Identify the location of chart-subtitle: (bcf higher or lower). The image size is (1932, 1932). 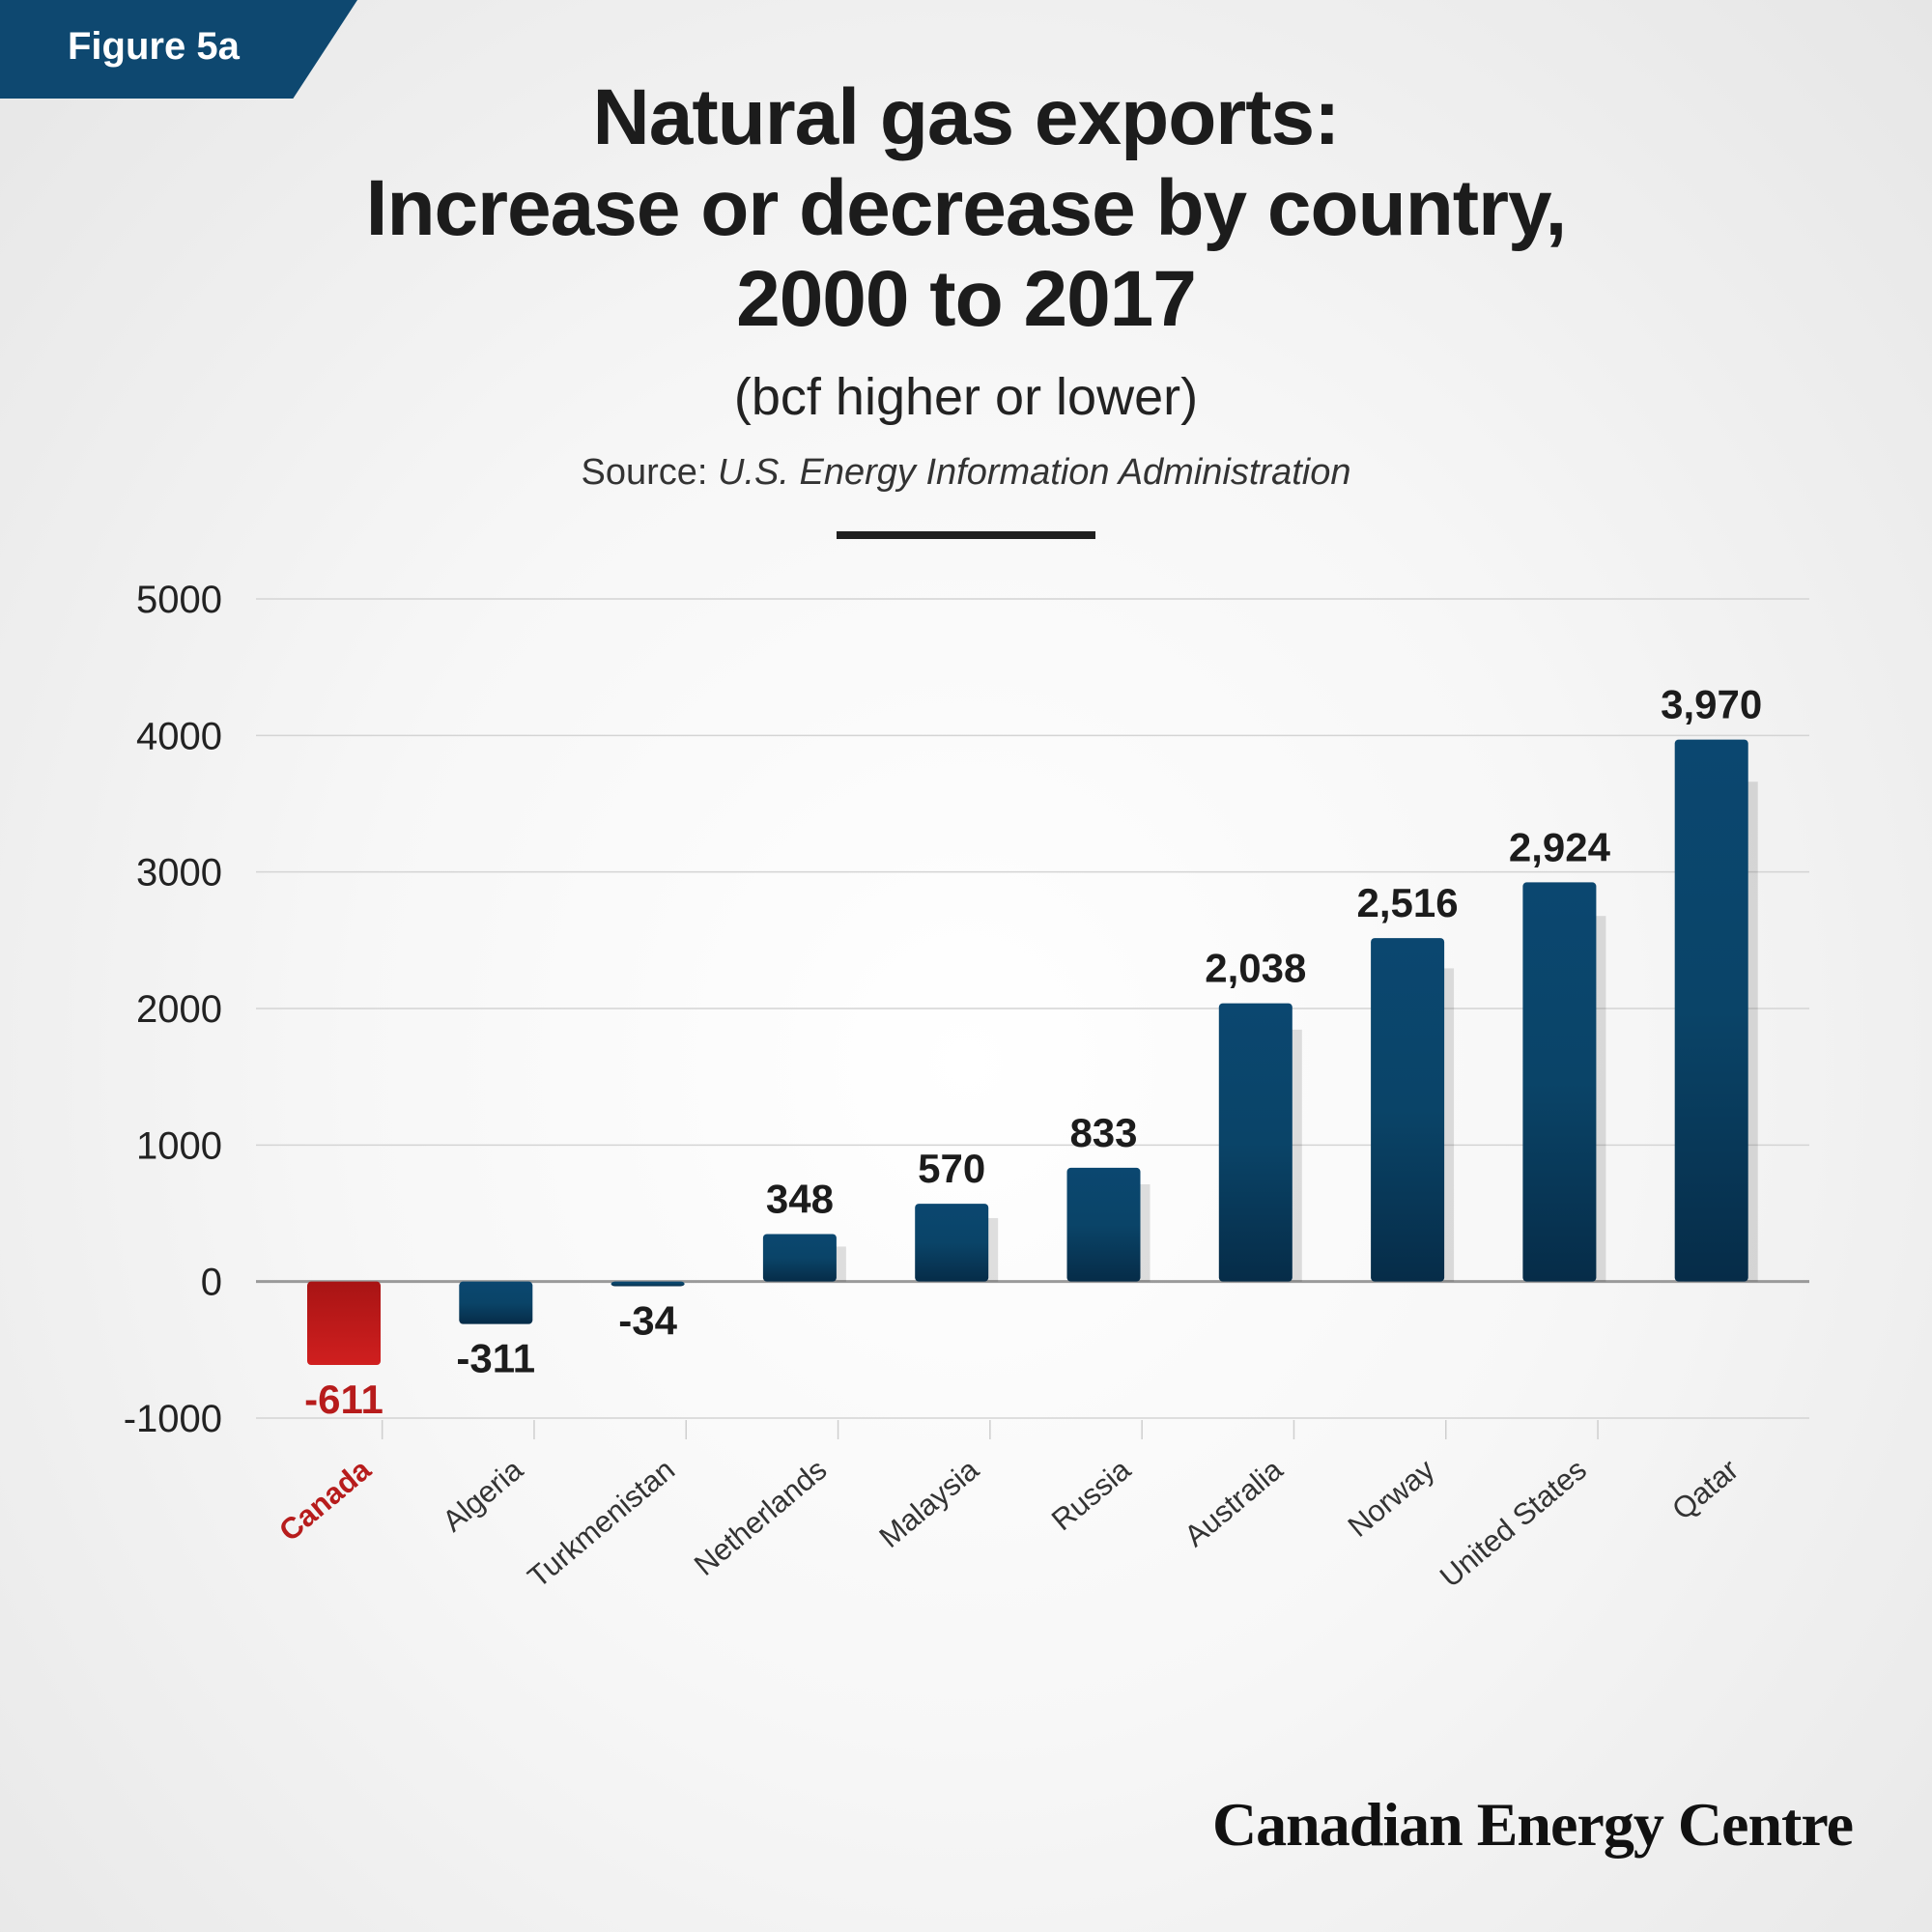
(966, 397).